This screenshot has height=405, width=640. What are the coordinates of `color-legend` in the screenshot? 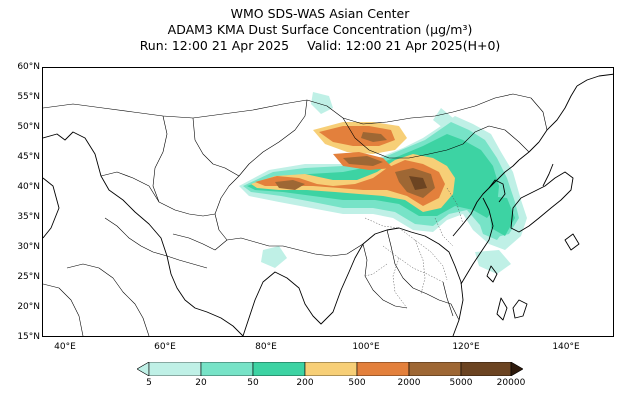 It's located at (330, 369).